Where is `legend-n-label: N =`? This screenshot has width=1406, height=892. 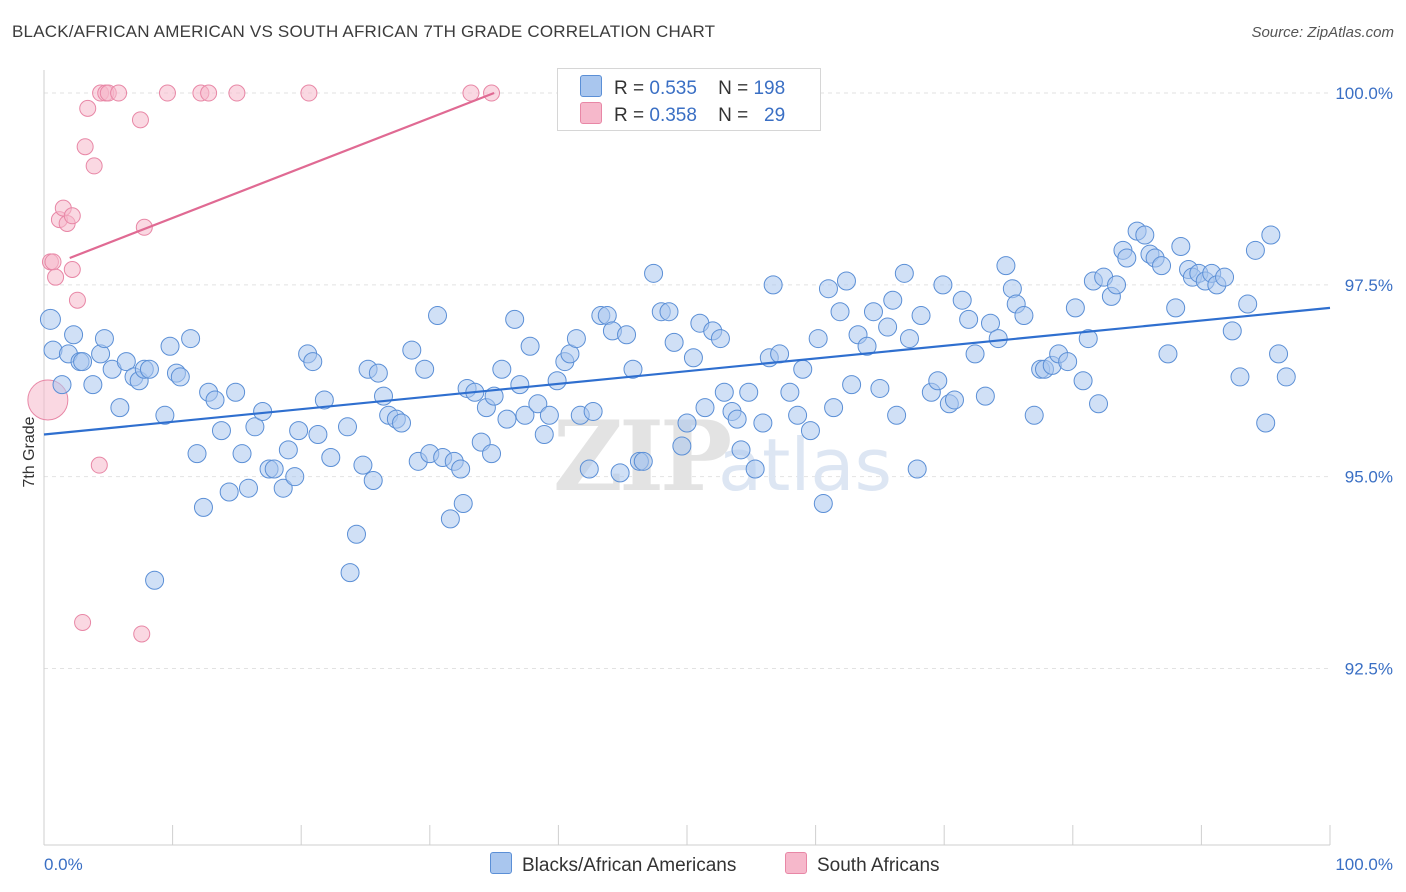
legend-n-label: N = is located at coordinates (733, 88).